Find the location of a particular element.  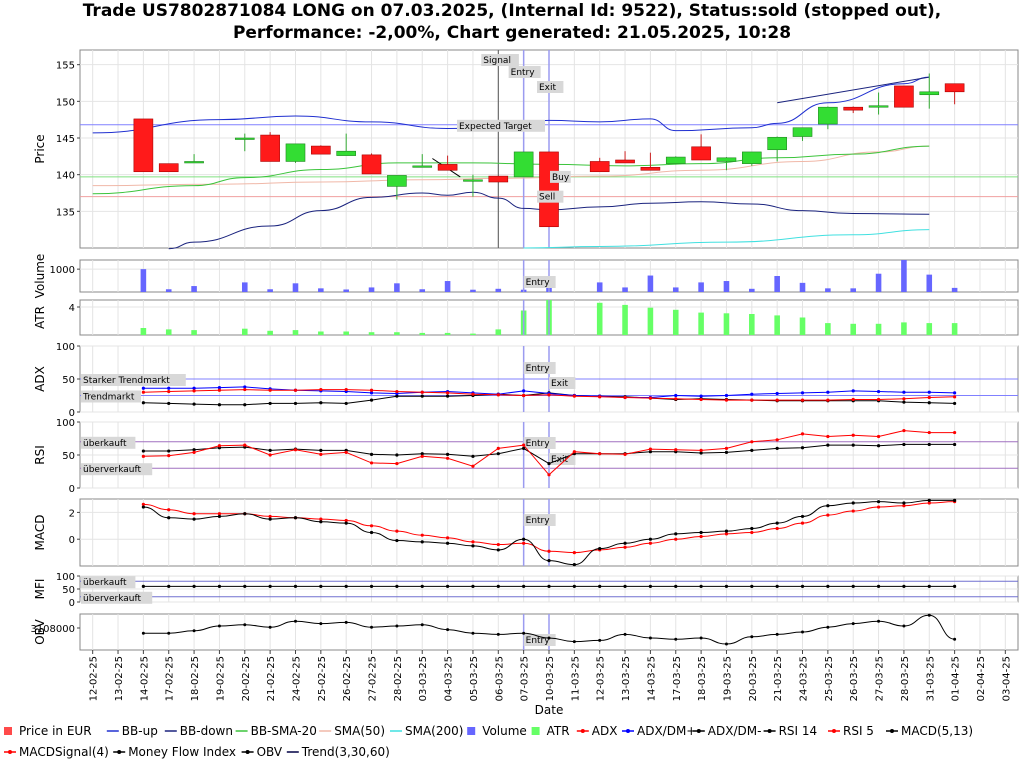

x-axis-tick-label: 19-02-25 is located at coordinates (220, 678).